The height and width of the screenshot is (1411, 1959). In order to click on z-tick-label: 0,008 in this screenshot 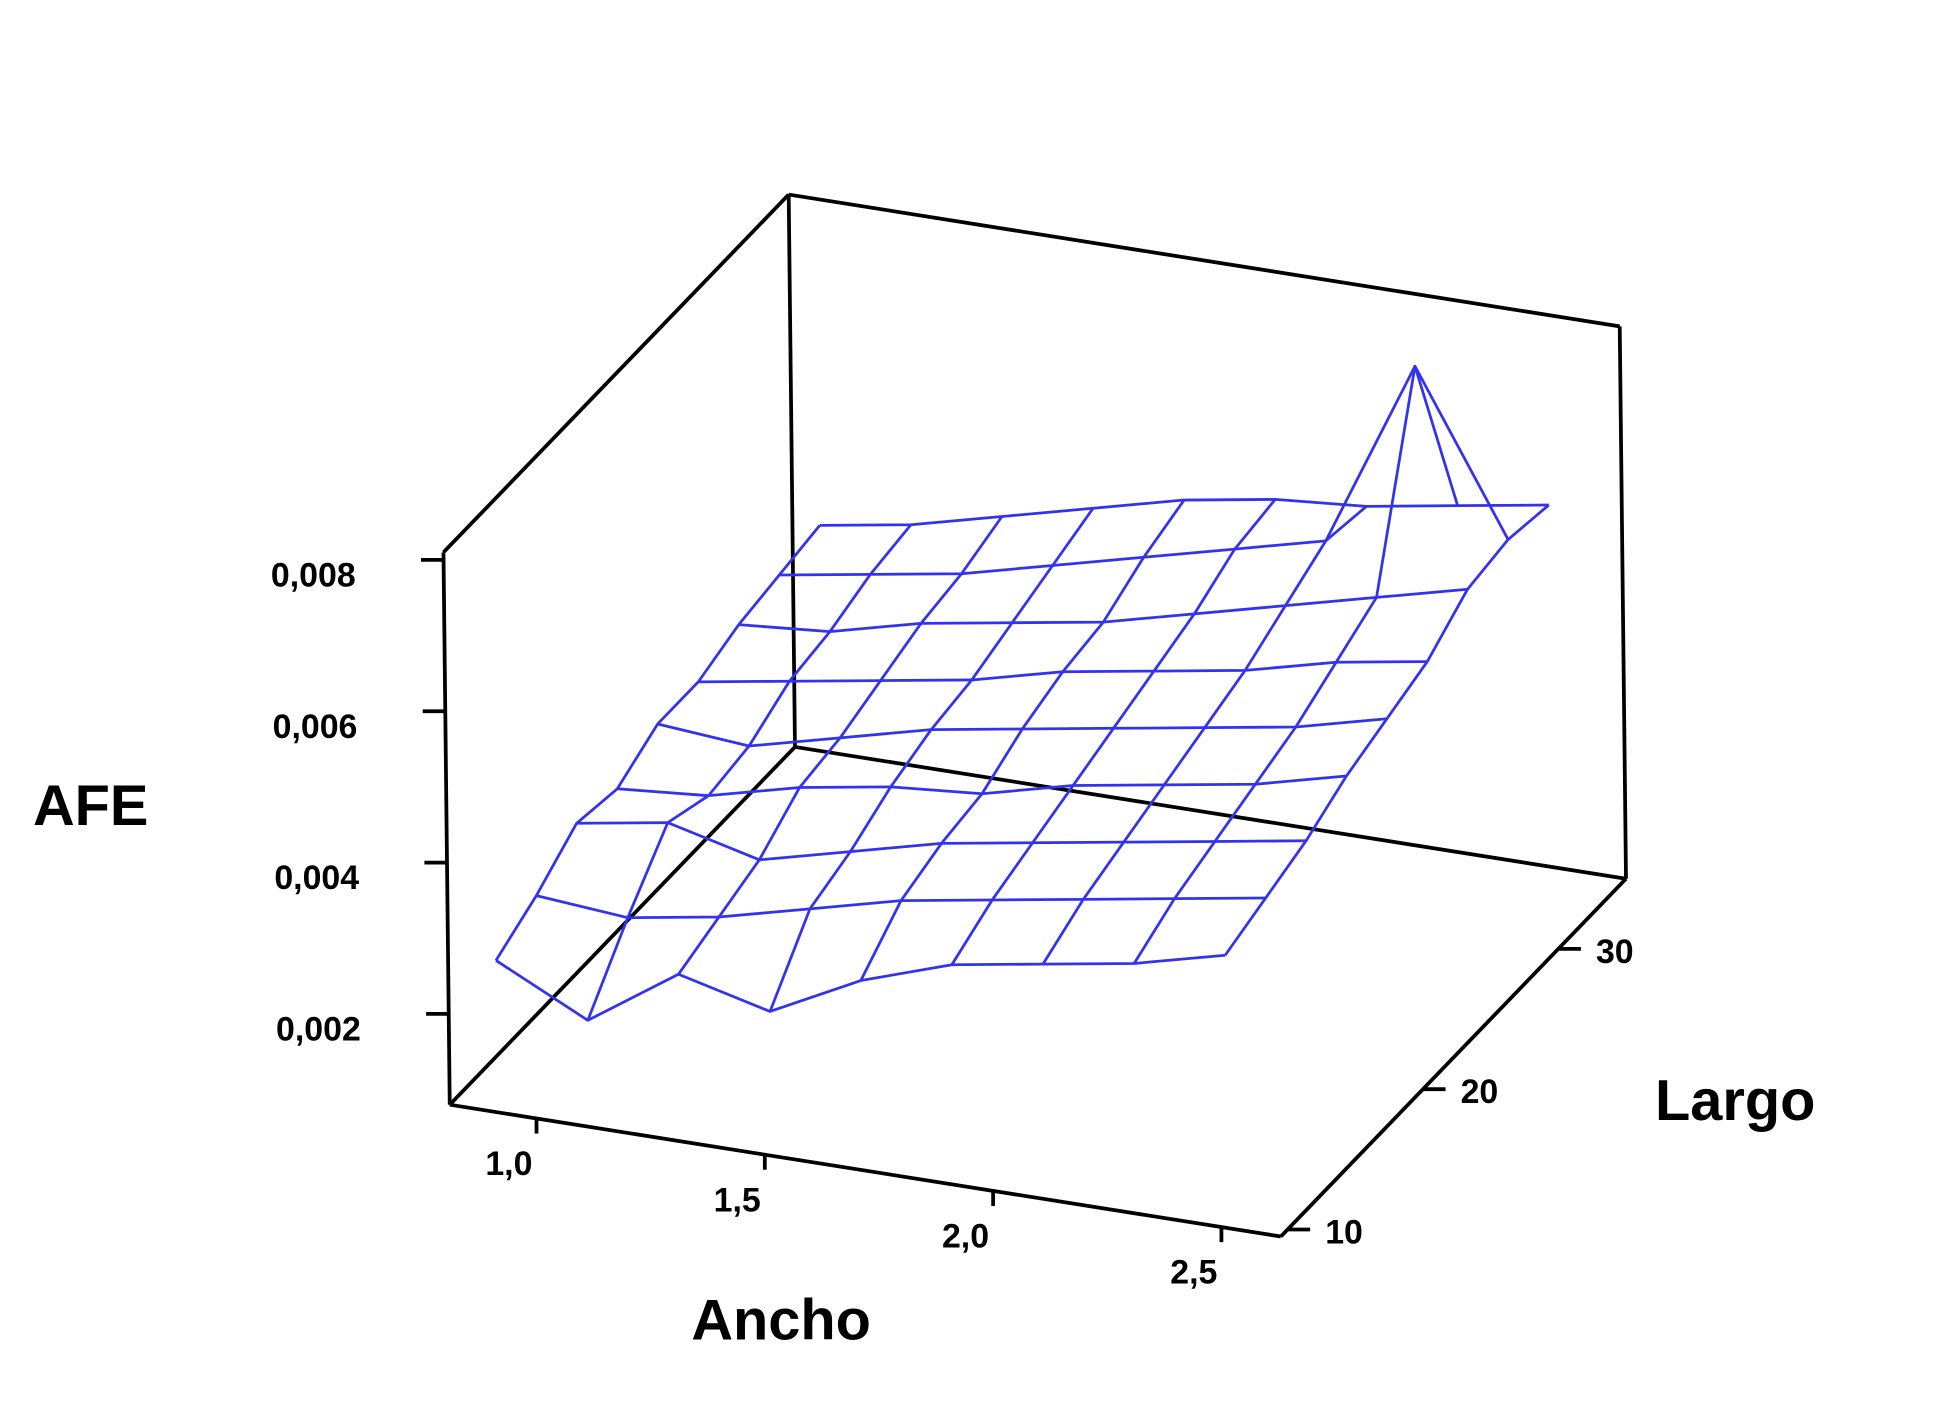, I will do `click(313, 575)`.